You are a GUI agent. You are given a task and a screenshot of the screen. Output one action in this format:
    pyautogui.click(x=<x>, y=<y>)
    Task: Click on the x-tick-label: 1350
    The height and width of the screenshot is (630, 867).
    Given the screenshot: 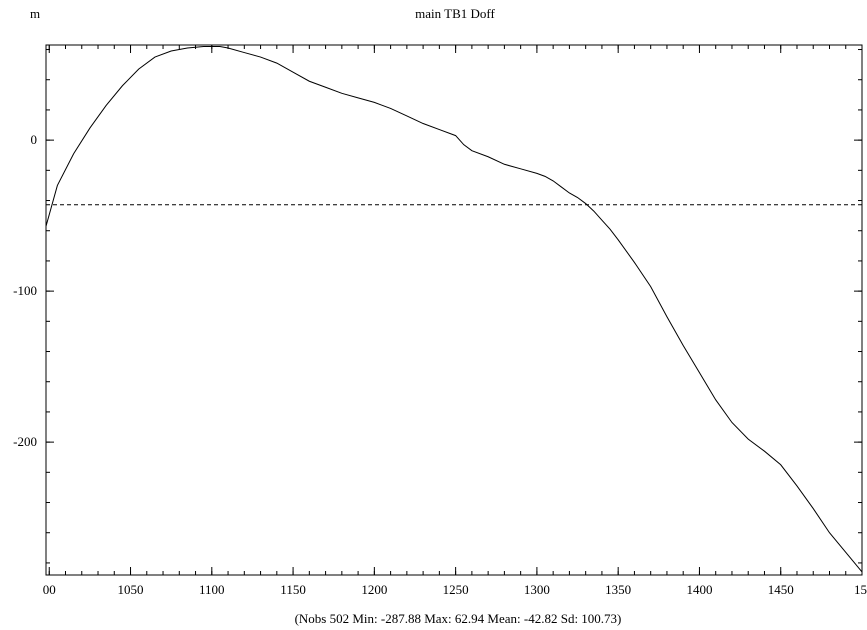 What is the action you would take?
    pyautogui.click(x=618, y=589)
    